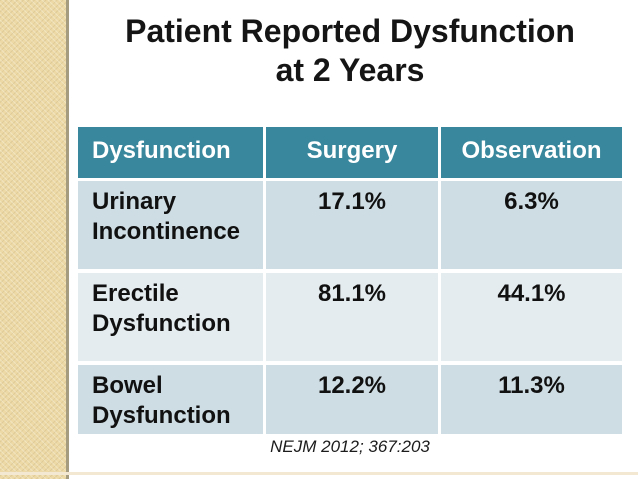  What do you see at coordinates (170, 225) in the screenshot?
I see `row-label: Urinary Incontinence` at bounding box center [170, 225].